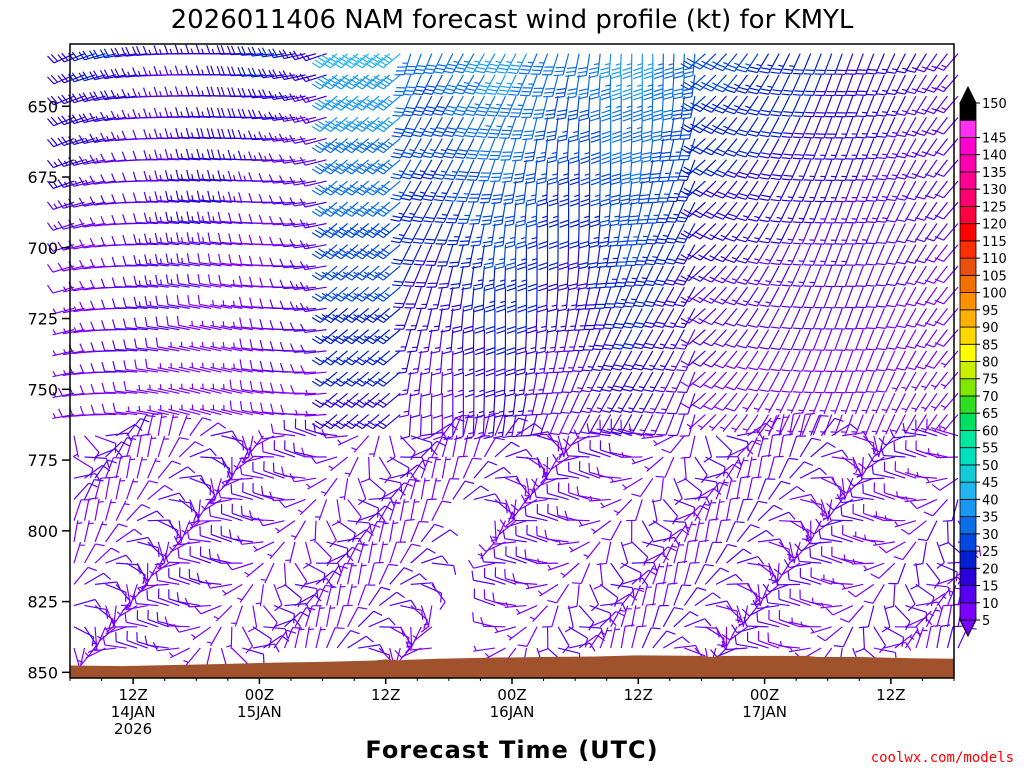 The image size is (1024, 768). Describe the element at coordinates (968, 628) in the screenshot. I see `colorbar-under-arrow` at that location.